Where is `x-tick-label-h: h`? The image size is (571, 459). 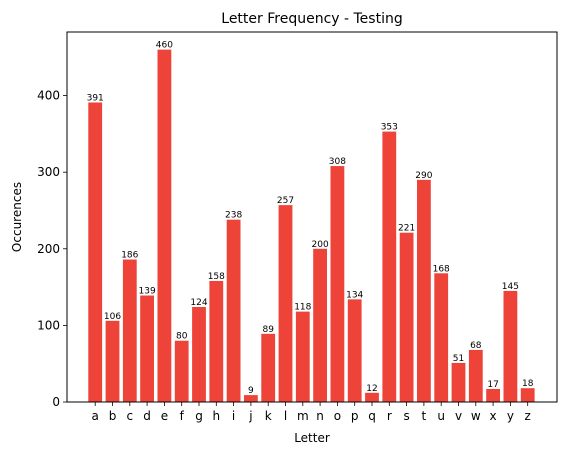 x-tick-label-h: h is located at coordinates (216, 416).